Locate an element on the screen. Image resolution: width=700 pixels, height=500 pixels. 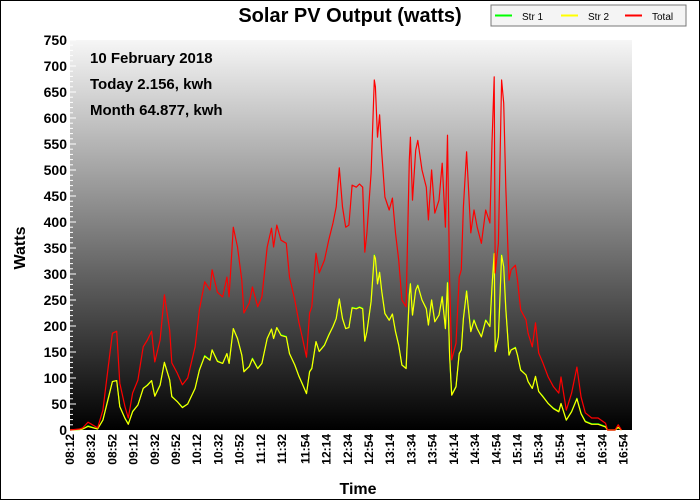
x-tick-label: 09:32 is located at coordinates (155, 449).